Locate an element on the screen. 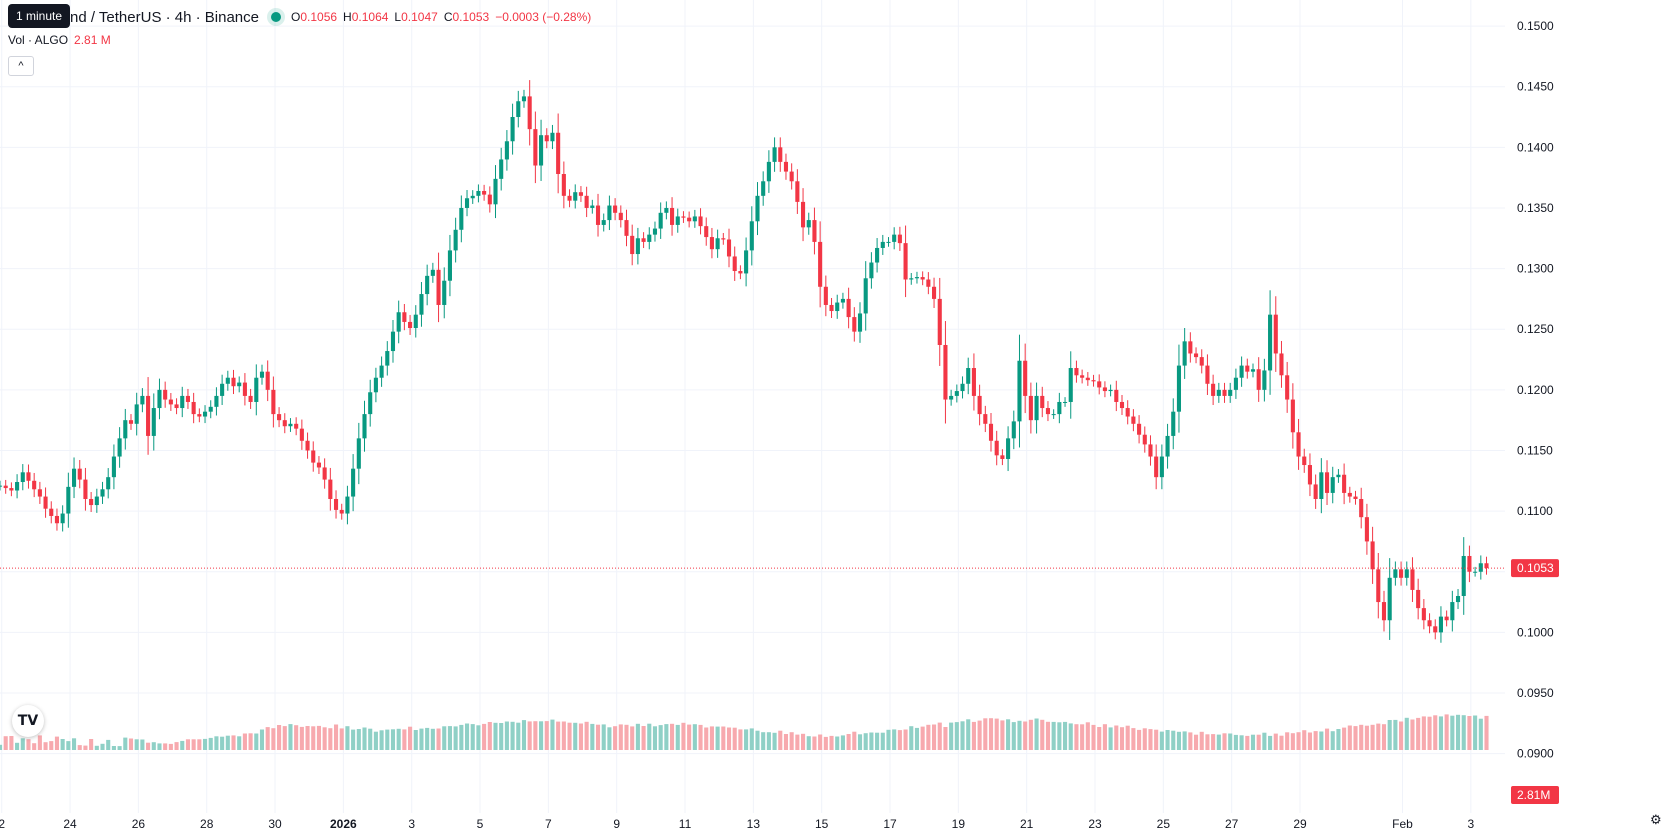 Image resolution: width=1678 pixels, height=835 pixels. symbol-title: nd / TetherUS · 4h · Binance is located at coordinates (164, 17).